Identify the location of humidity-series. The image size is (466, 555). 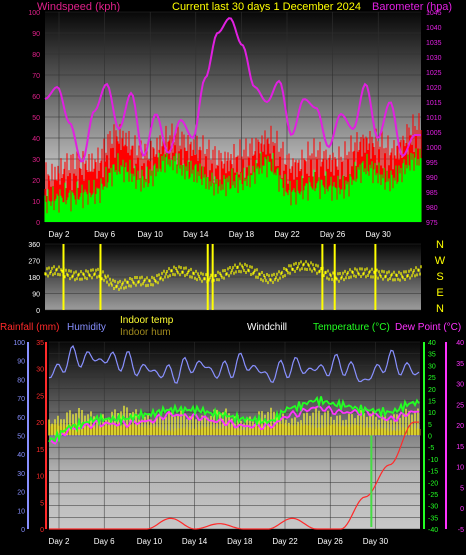
(234, 364).